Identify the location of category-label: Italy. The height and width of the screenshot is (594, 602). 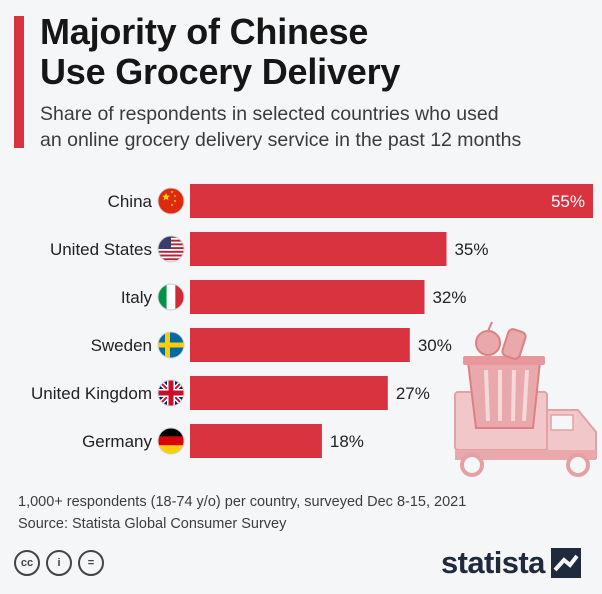
(137, 297).